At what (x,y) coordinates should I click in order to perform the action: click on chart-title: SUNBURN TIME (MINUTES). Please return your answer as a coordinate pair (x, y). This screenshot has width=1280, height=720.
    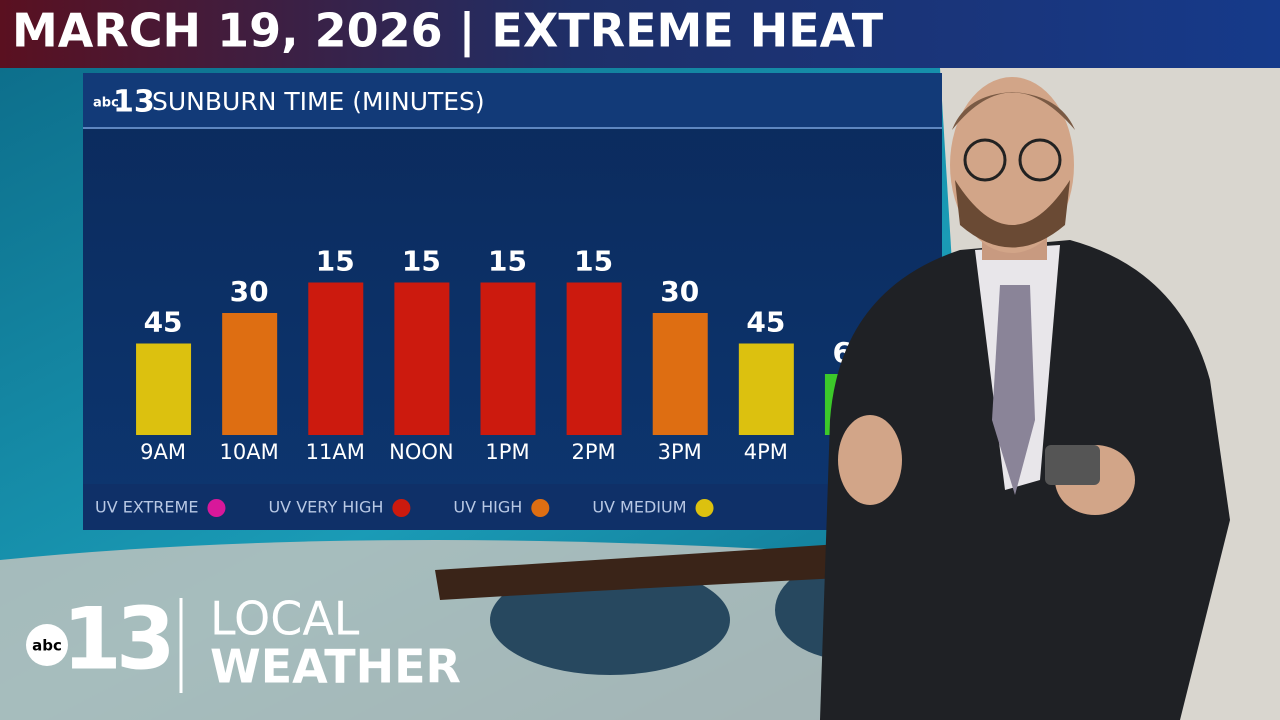
    Looking at the image, I should click on (318, 101).